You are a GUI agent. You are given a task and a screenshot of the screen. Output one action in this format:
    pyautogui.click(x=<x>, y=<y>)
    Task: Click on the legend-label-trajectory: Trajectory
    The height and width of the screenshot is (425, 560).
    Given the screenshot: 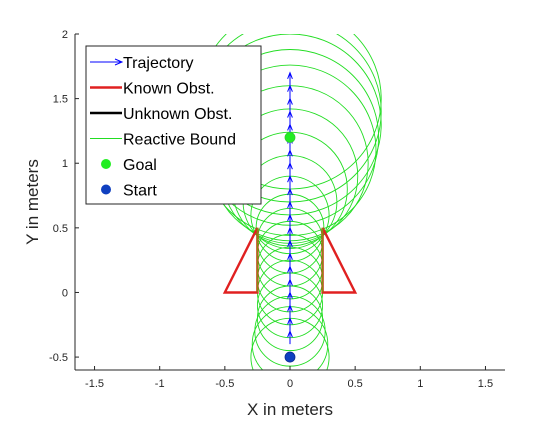 What is the action you would take?
    pyautogui.click(x=158, y=63)
    